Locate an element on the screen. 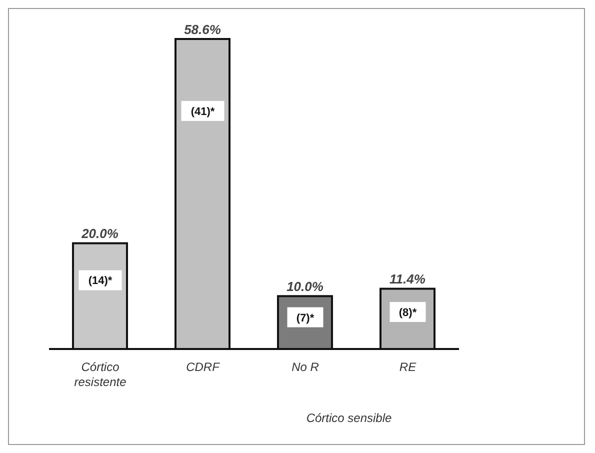 Image resolution: width=595 pixels, height=453 pixels. annotation: (8)* is located at coordinates (408, 312).